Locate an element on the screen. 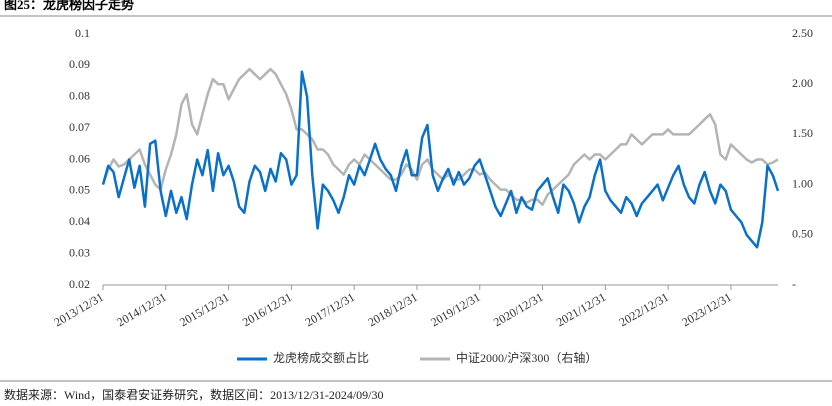 This screenshot has width=832, height=406. y2-tick-label: 0.50 is located at coordinates (802, 234).